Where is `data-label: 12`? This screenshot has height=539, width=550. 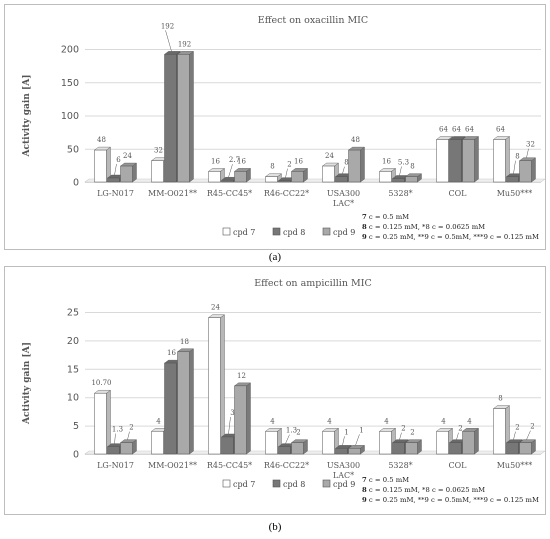 data-label: 12 is located at coordinates (241, 376).